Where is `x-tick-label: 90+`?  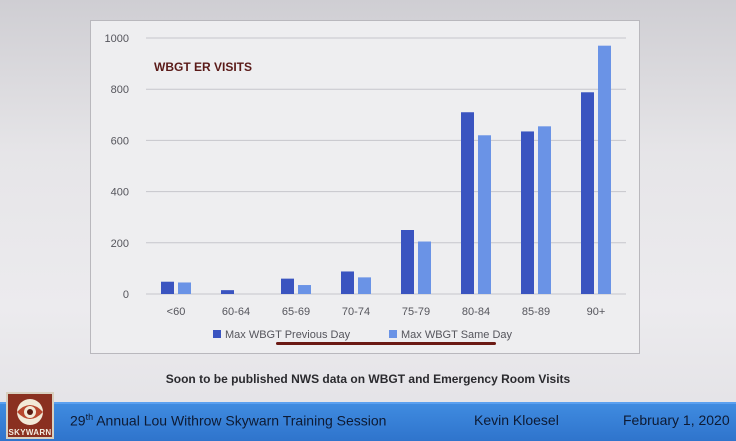
x-tick-label: 90+ is located at coordinates (596, 312).